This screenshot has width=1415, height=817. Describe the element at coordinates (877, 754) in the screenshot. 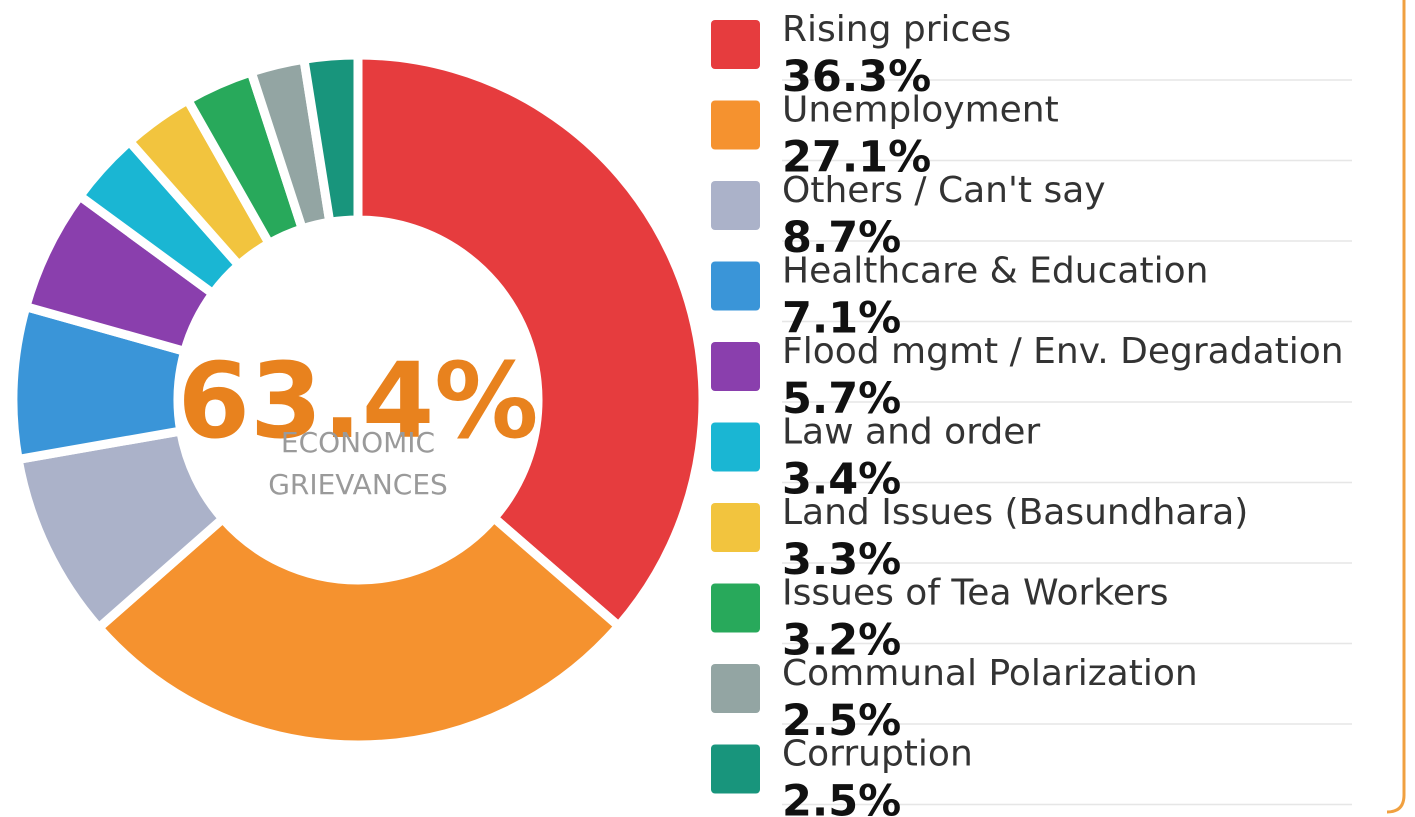

I see `legend-label: Corruption` at that location.